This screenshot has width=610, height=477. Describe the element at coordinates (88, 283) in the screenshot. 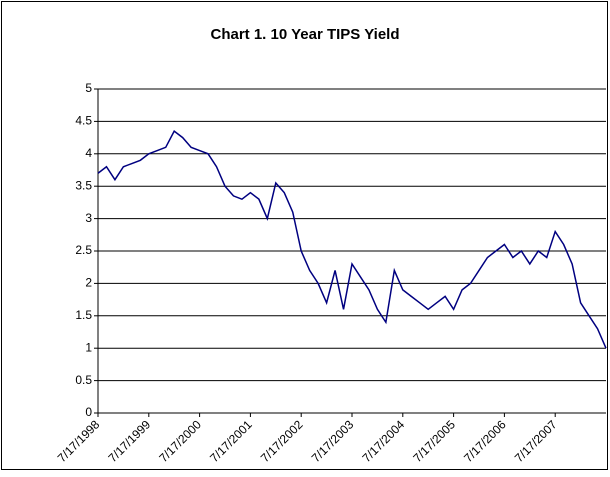

I see `y-tick-label: 2` at that location.